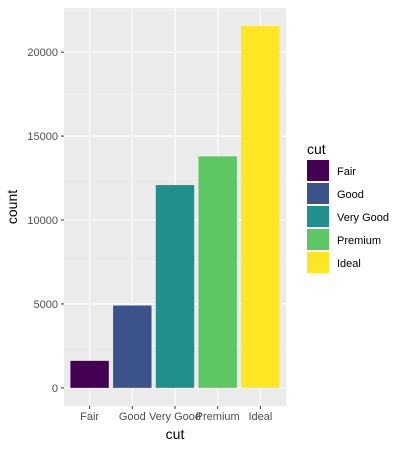  Describe the element at coordinates (42, 53) in the screenshot. I see `y-tick-label: 20000` at that location.